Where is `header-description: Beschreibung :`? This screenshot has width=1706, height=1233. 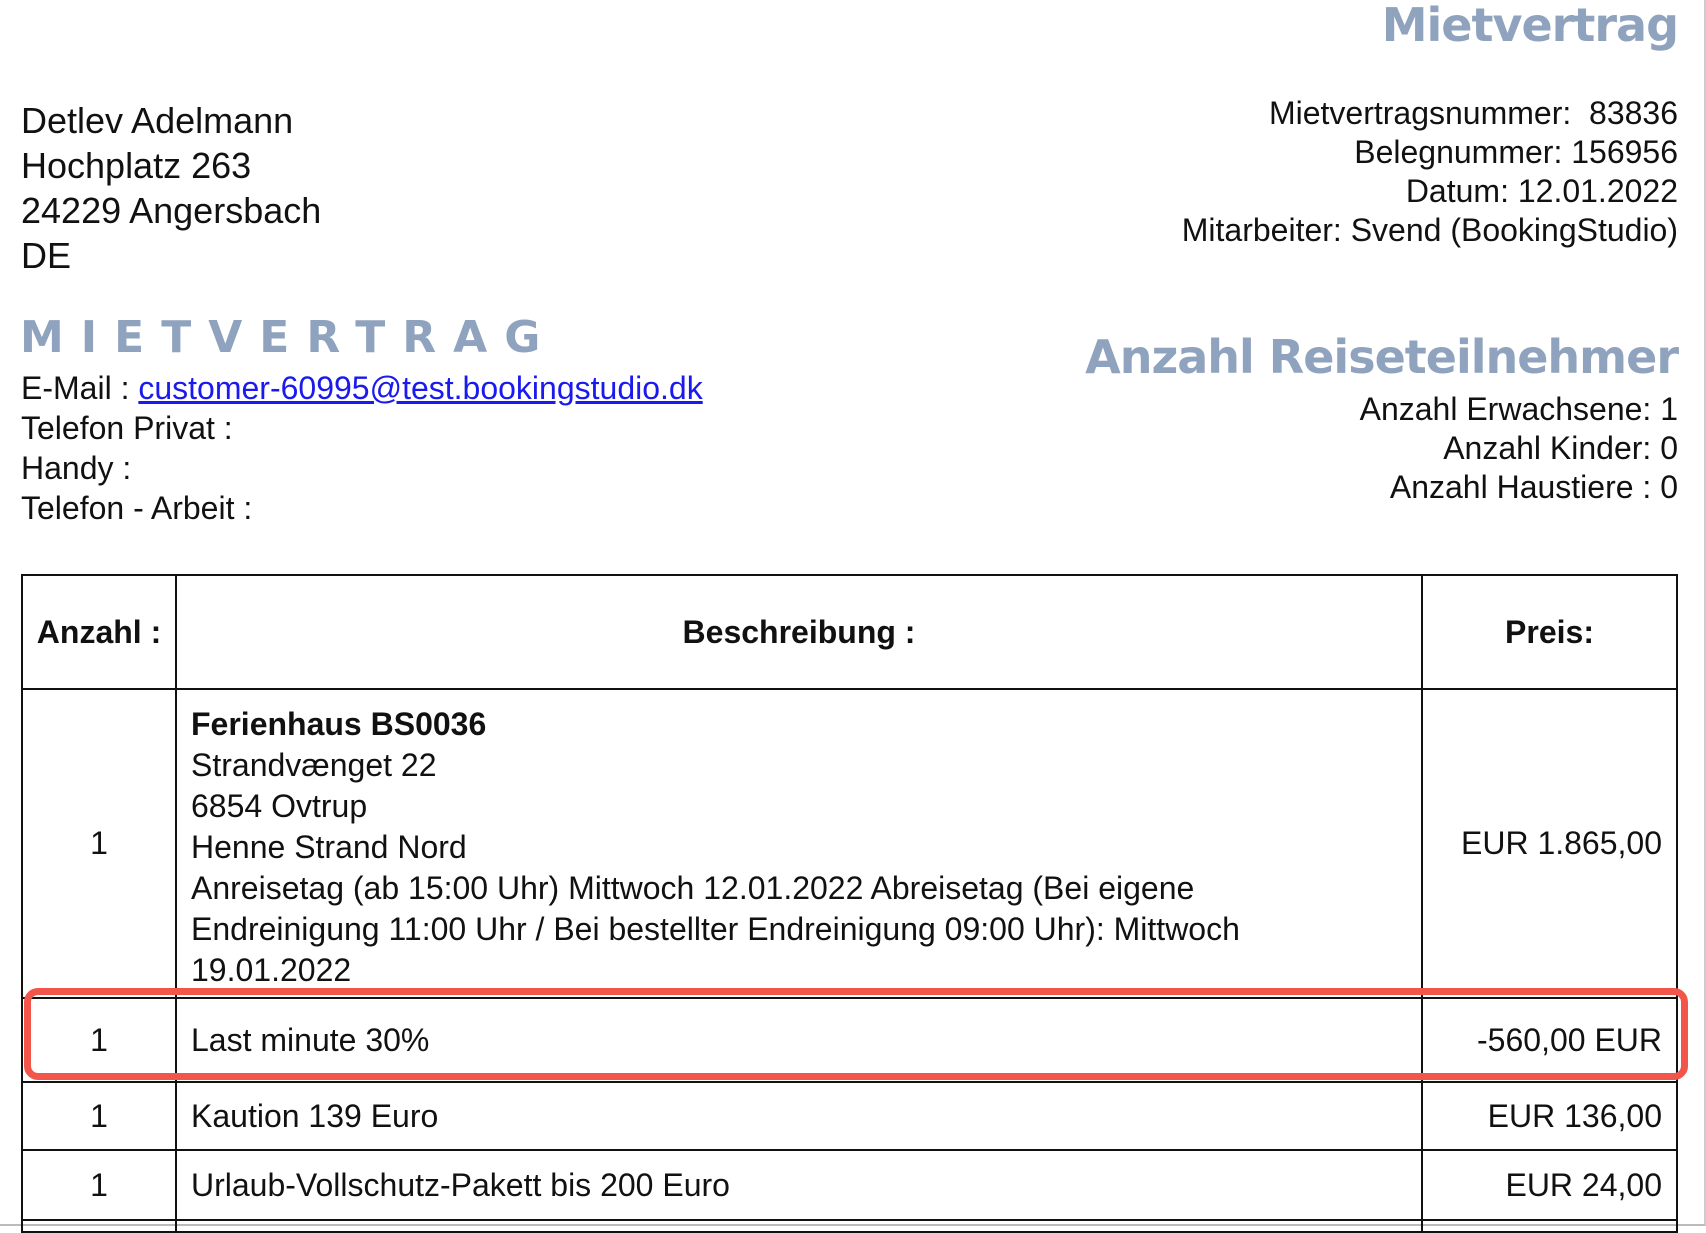
header-description: Beschreibung : is located at coordinates (799, 632).